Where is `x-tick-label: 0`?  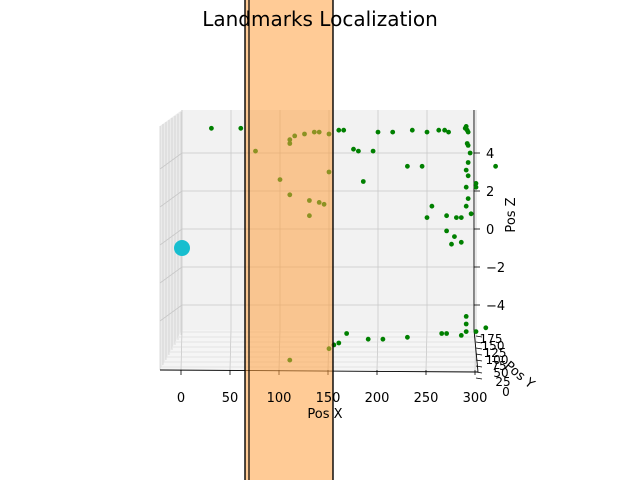
x-tick-label: 0 is located at coordinates (181, 398).